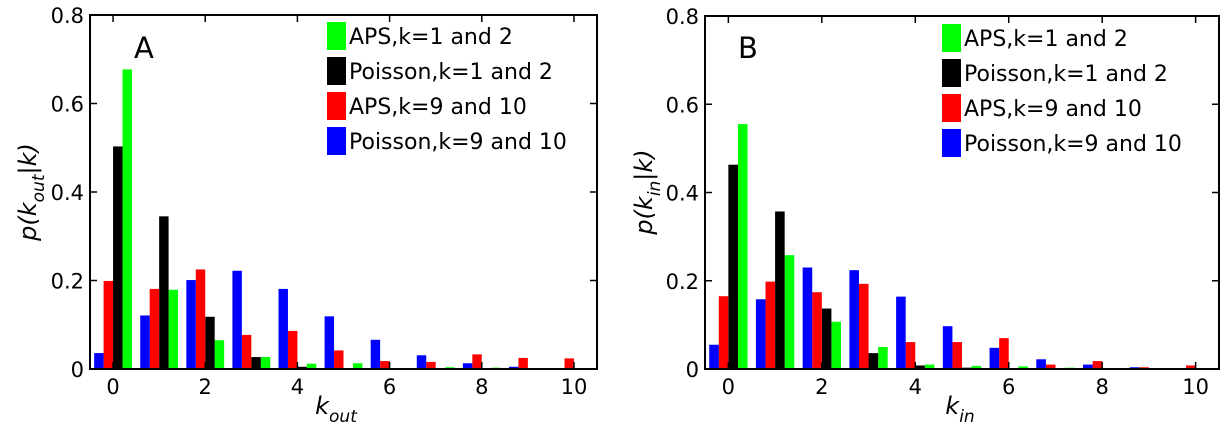  Describe the element at coordinates (523, 363) in the screenshot. I see `bar-3-x9` at that location.